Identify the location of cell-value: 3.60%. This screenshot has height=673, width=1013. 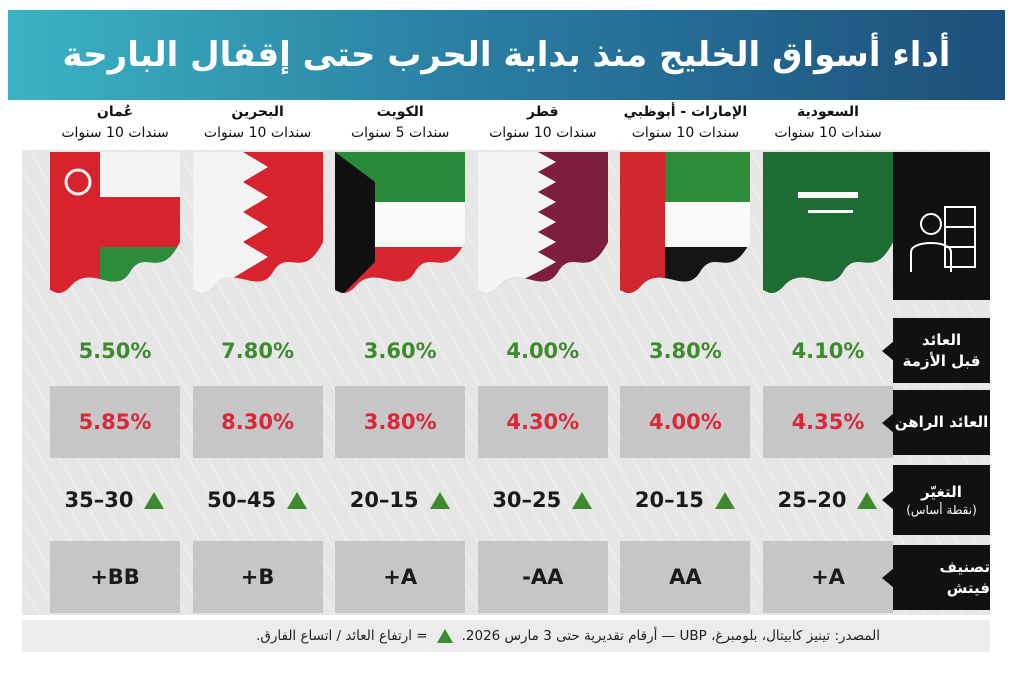
(400, 351).